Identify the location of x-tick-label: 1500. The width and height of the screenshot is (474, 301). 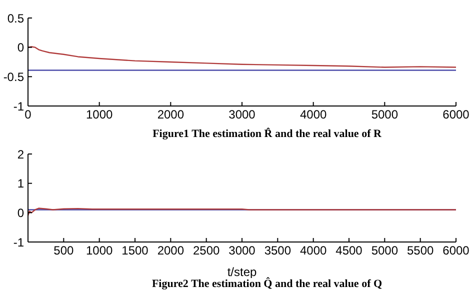
(135, 251).